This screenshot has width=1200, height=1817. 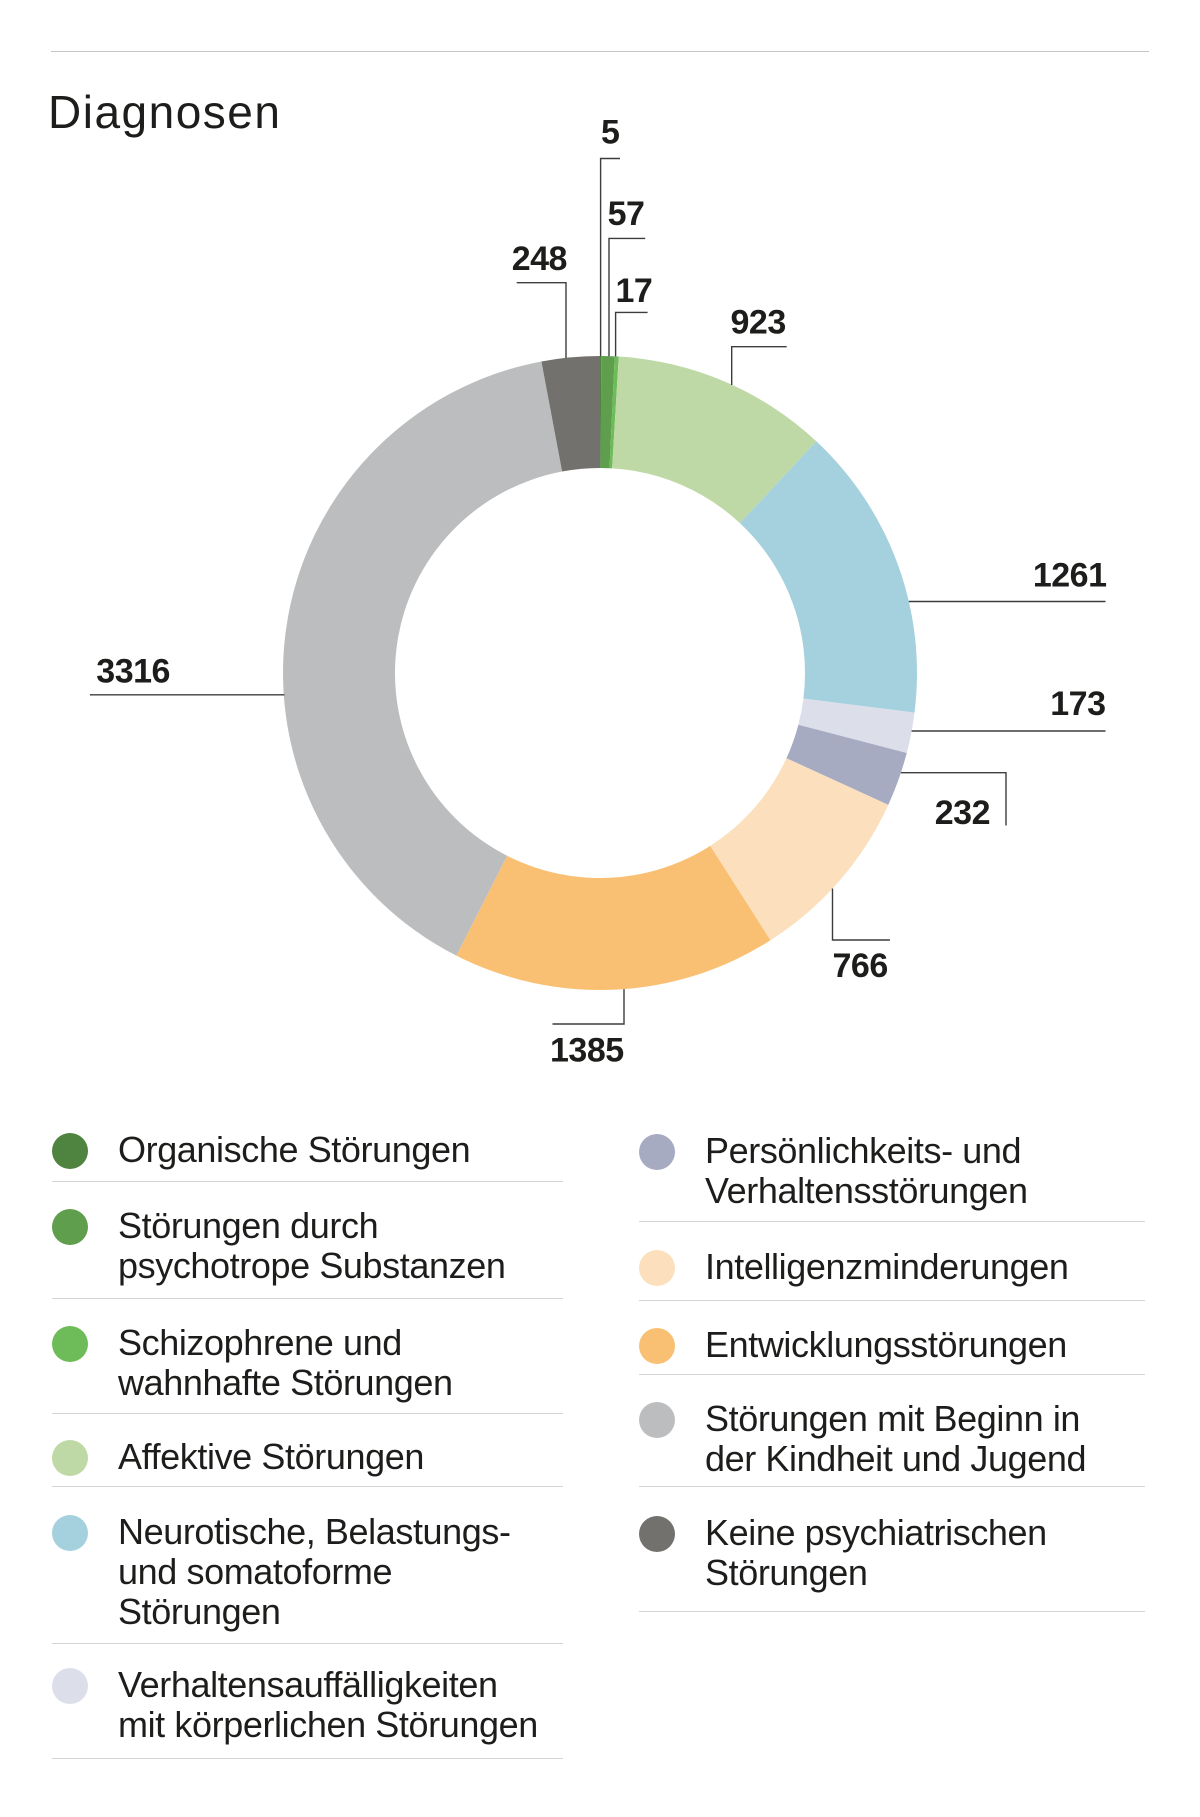 What do you see at coordinates (860, 966) in the screenshot?
I see `svg-text: 766` at bounding box center [860, 966].